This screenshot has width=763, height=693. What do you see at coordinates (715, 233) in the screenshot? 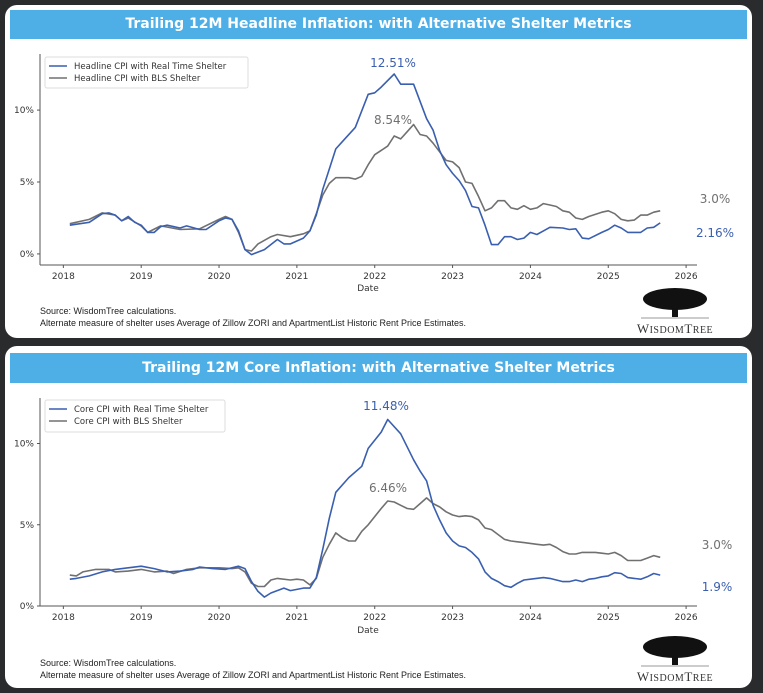
I see `value-annotation: 2.16%` at bounding box center [715, 233].